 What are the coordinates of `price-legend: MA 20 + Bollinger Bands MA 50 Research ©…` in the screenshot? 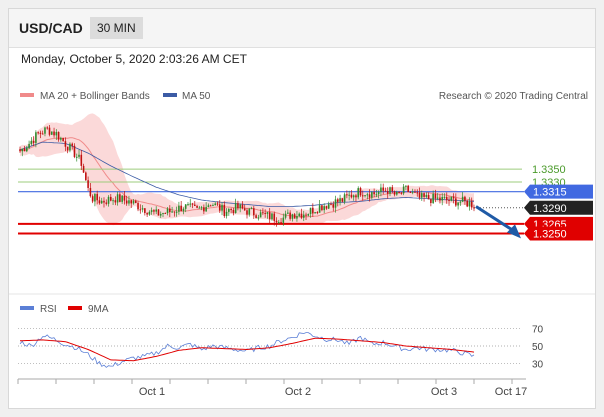 It's located at (304, 96).